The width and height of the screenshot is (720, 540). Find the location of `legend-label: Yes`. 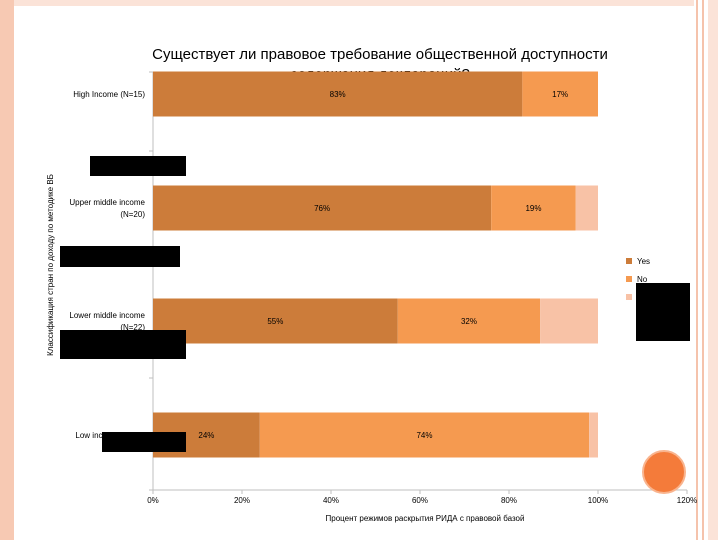

legend-label: Yes is located at coordinates (643, 261).